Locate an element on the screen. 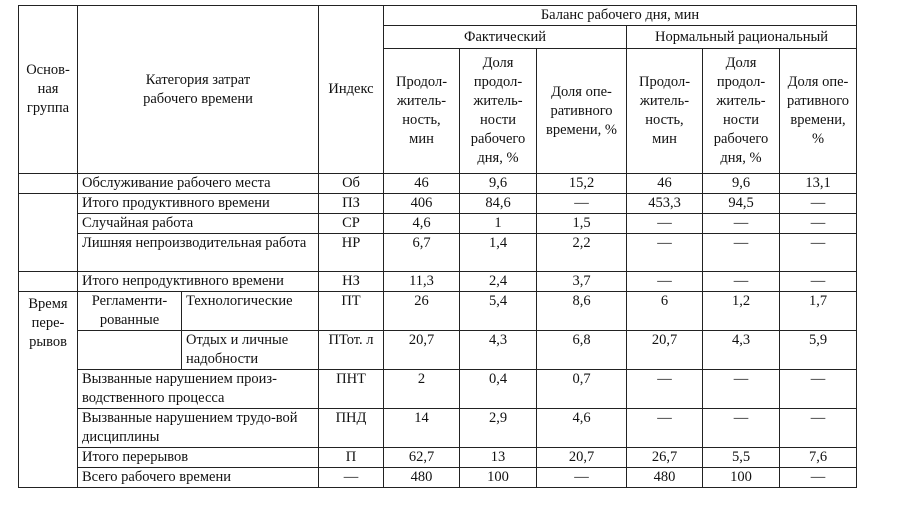 This screenshot has height=517, width=910. value-cell: 1,5 is located at coordinates (581, 223).